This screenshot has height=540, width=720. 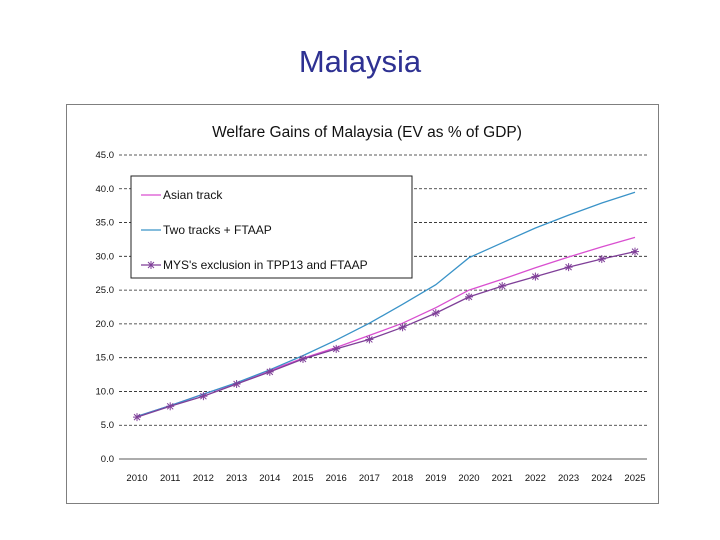 What do you see at coordinates (105, 155) in the screenshot?
I see `y-tick-label: 45.0` at bounding box center [105, 155].